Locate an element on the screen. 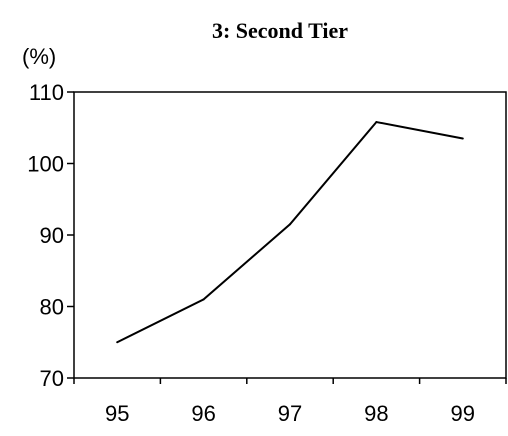  x-axis: 95 96 97 98 99 is located at coordinates (290, 402).